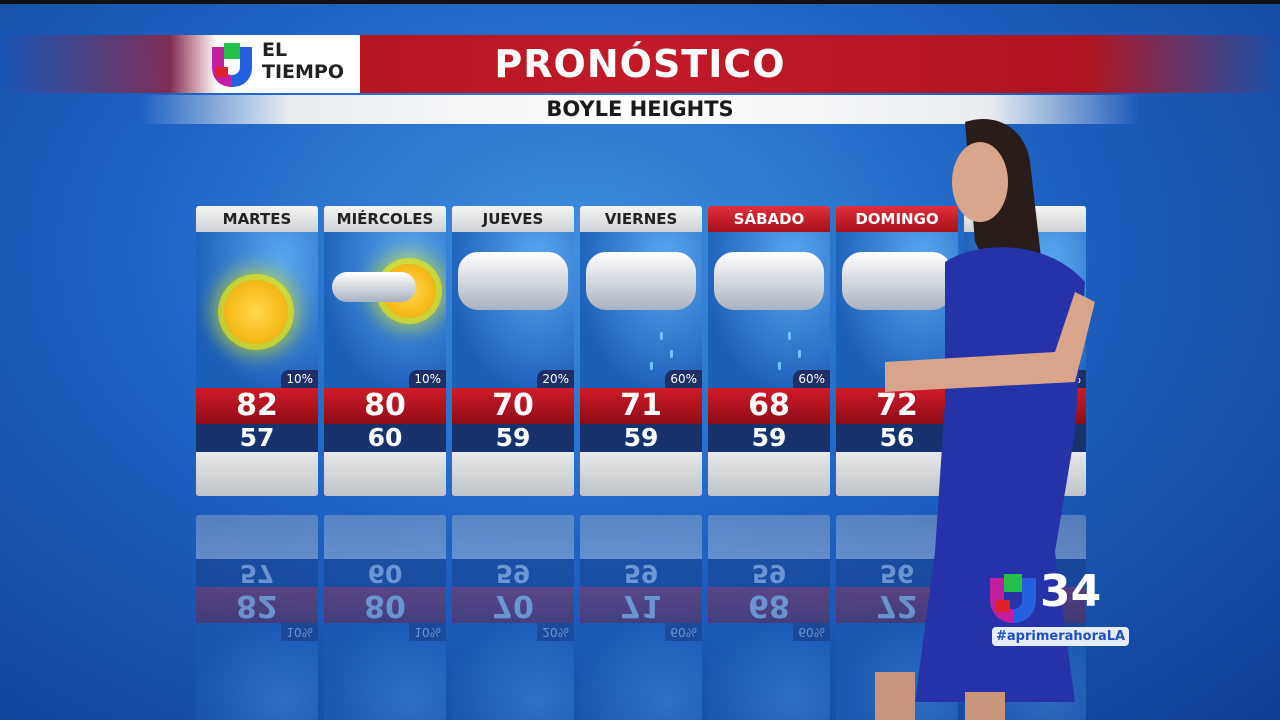  What do you see at coordinates (275, 50) in the screenshot?
I see `logo-text-el: EL` at bounding box center [275, 50].